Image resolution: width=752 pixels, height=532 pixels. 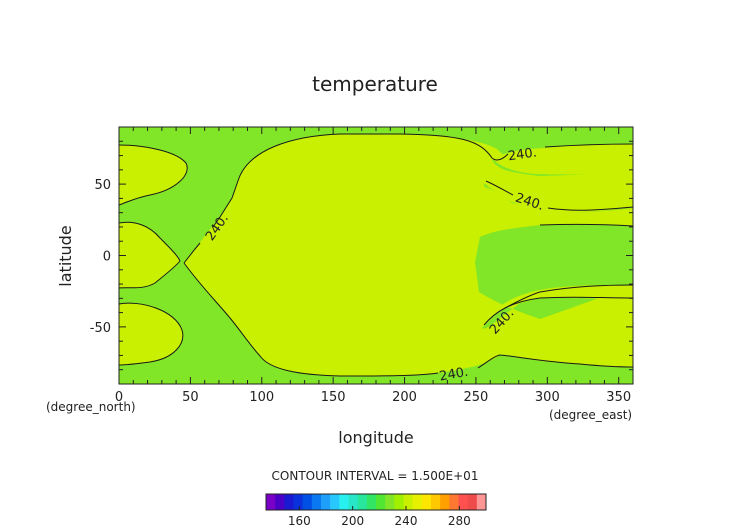 What do you see at coordinates (352, 521) in the screenshot?
I see `colorbar-tick-label: 200` at bounding box center [352, 521].